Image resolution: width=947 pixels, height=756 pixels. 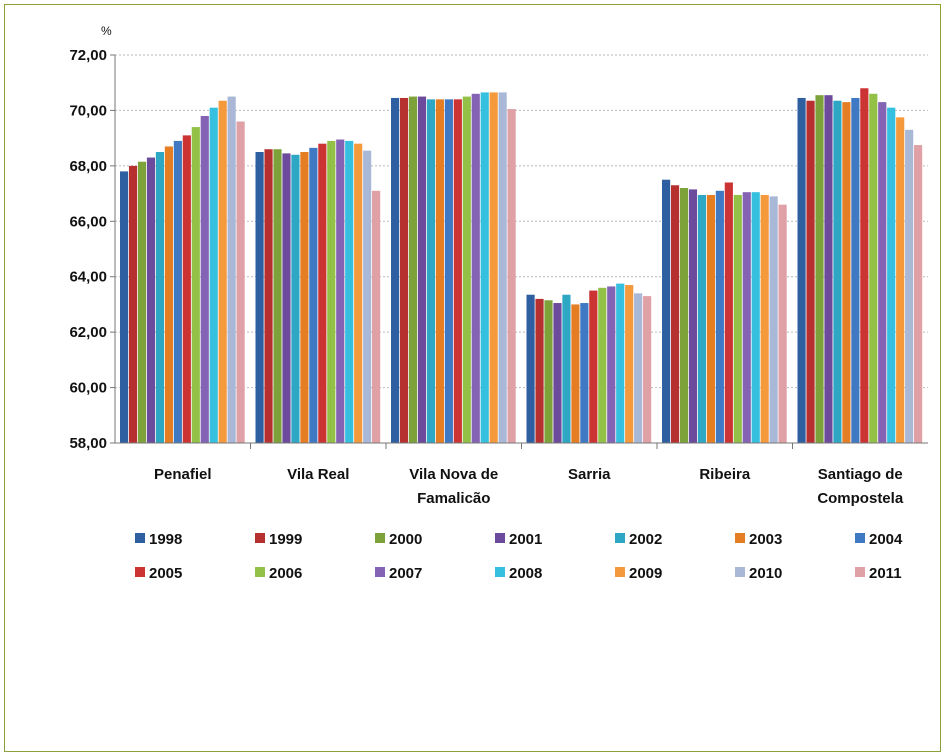 What do you see at coordinates (285, 573) in the screenshot?
I see `legend-label-2006: 2006` at bounding box center [285, 573].